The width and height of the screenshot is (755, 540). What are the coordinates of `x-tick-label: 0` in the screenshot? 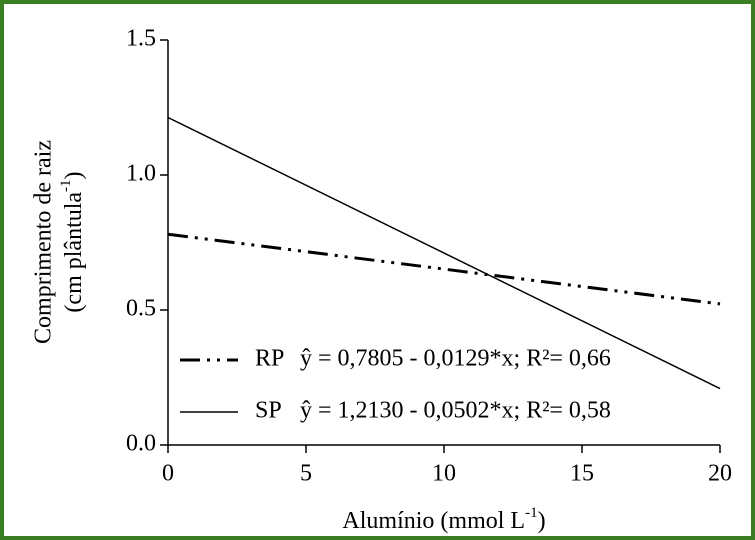 It's located at (168, 474).